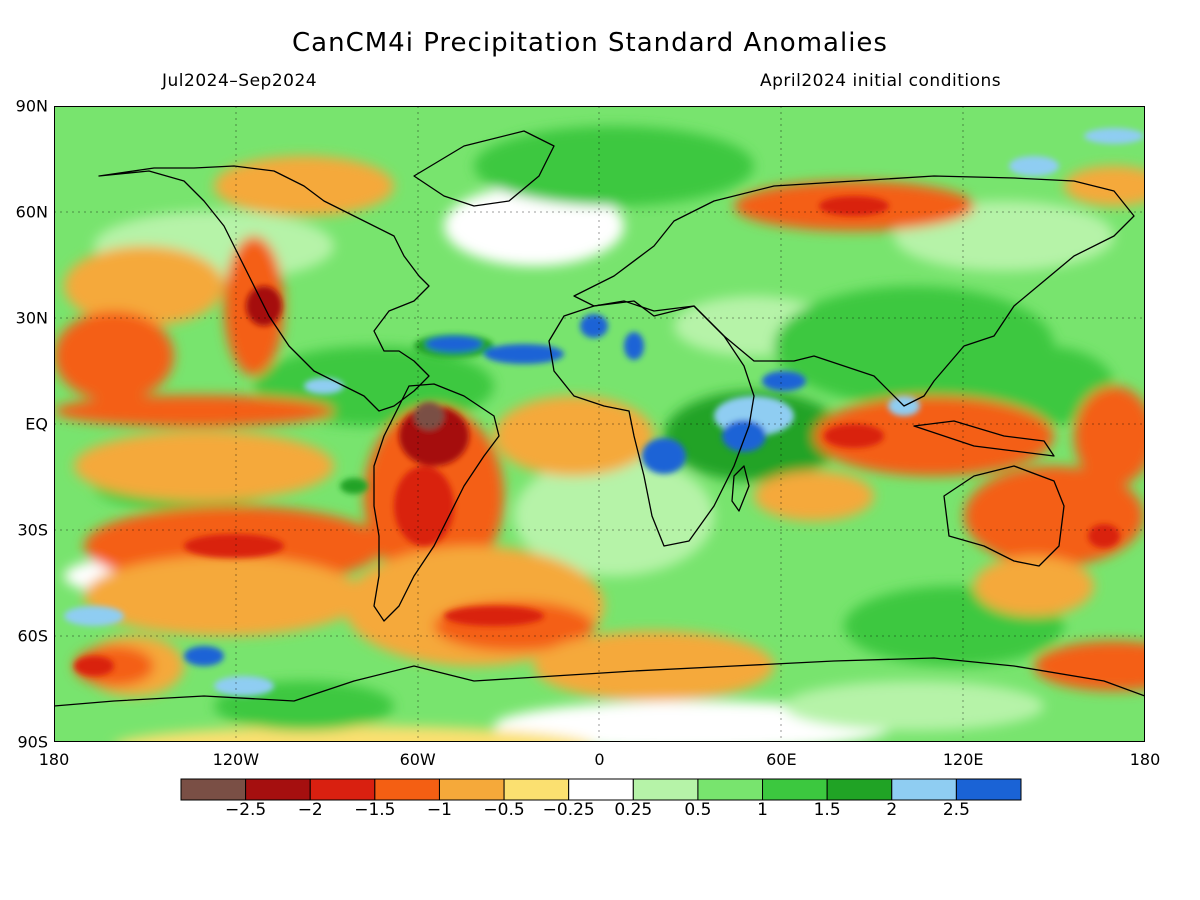 The height and width of the screenshot is (900, 1200). What do you see at coordinates (32, 742) in the screenshot?
I see `latitude-label: 90S` at bounding box center [32, 742].